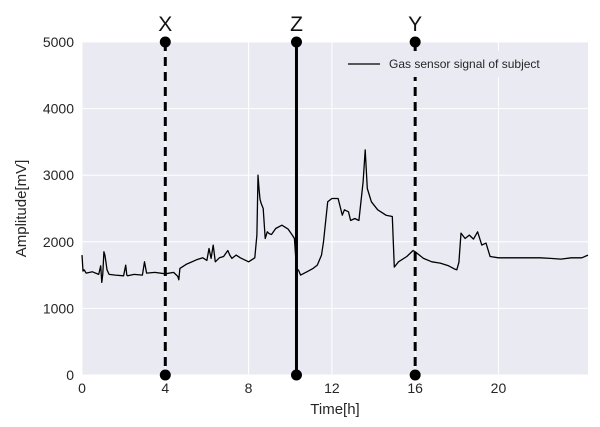 The width and height of the screenshot is (600, 427). What do you see at coordinates (415, 24) in the screenshot?
I see `marker-label: Y` at bounding box center [415, 24].